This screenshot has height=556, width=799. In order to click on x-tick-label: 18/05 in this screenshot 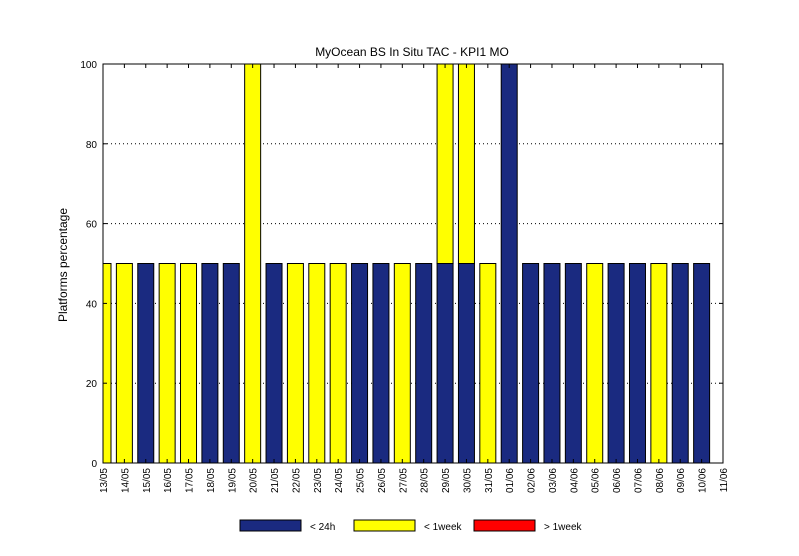, I will do `click(211, 480)`.